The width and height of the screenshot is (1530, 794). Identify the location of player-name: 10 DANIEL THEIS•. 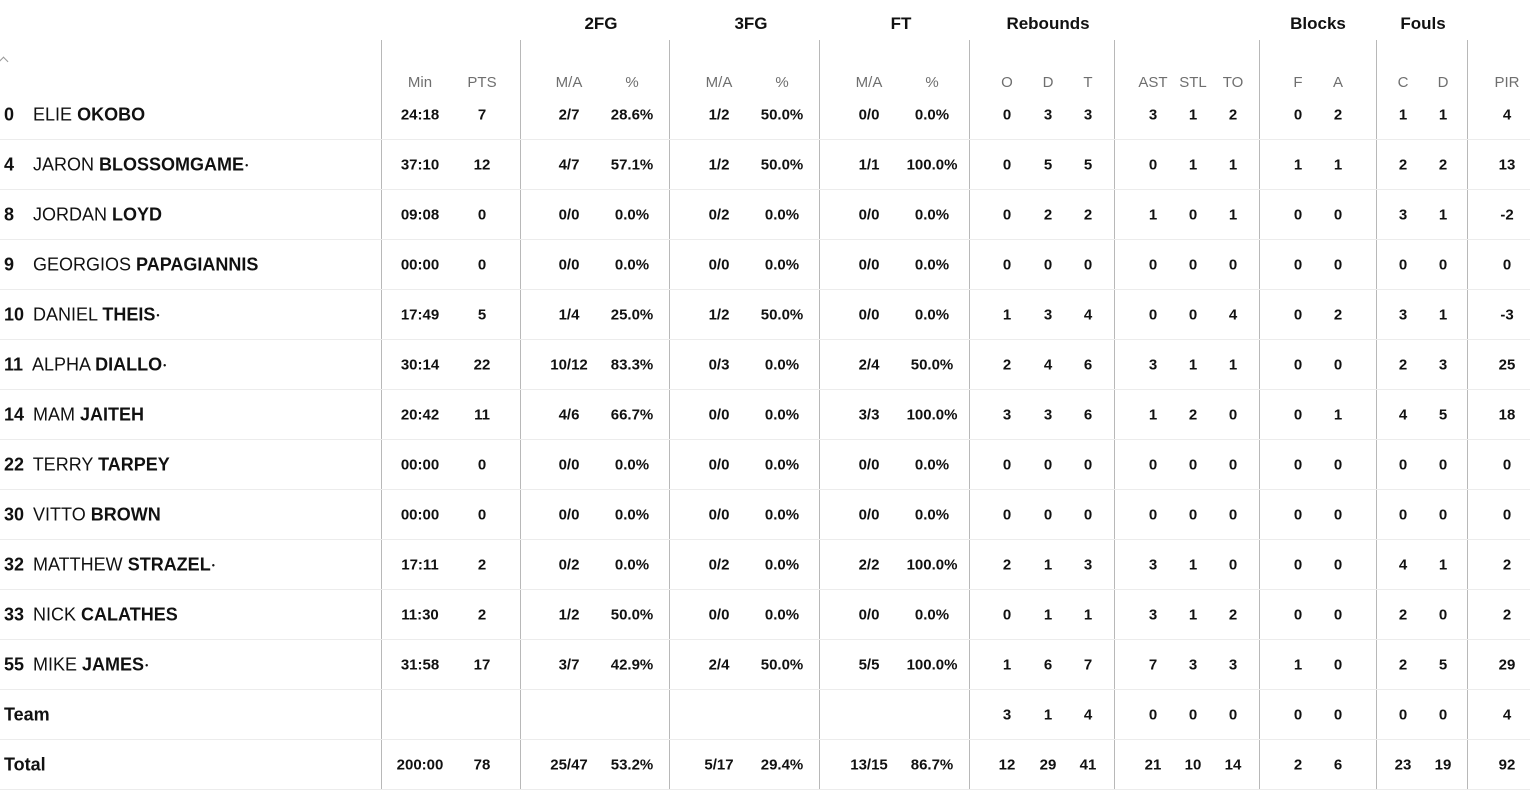
(82, 315).